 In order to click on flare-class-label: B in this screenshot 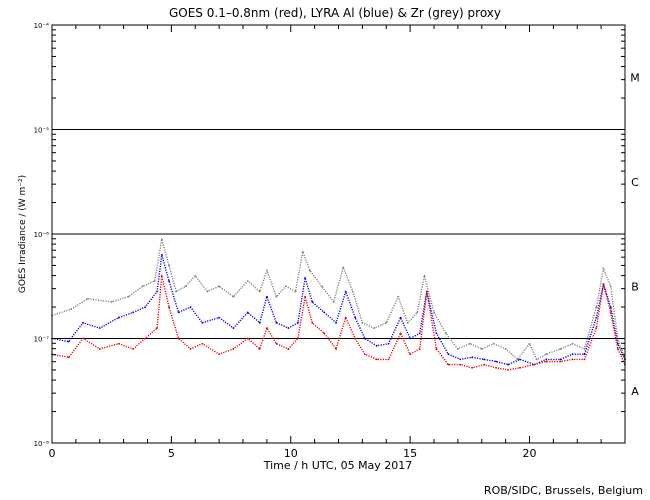, I will do `click(635, 286)`.